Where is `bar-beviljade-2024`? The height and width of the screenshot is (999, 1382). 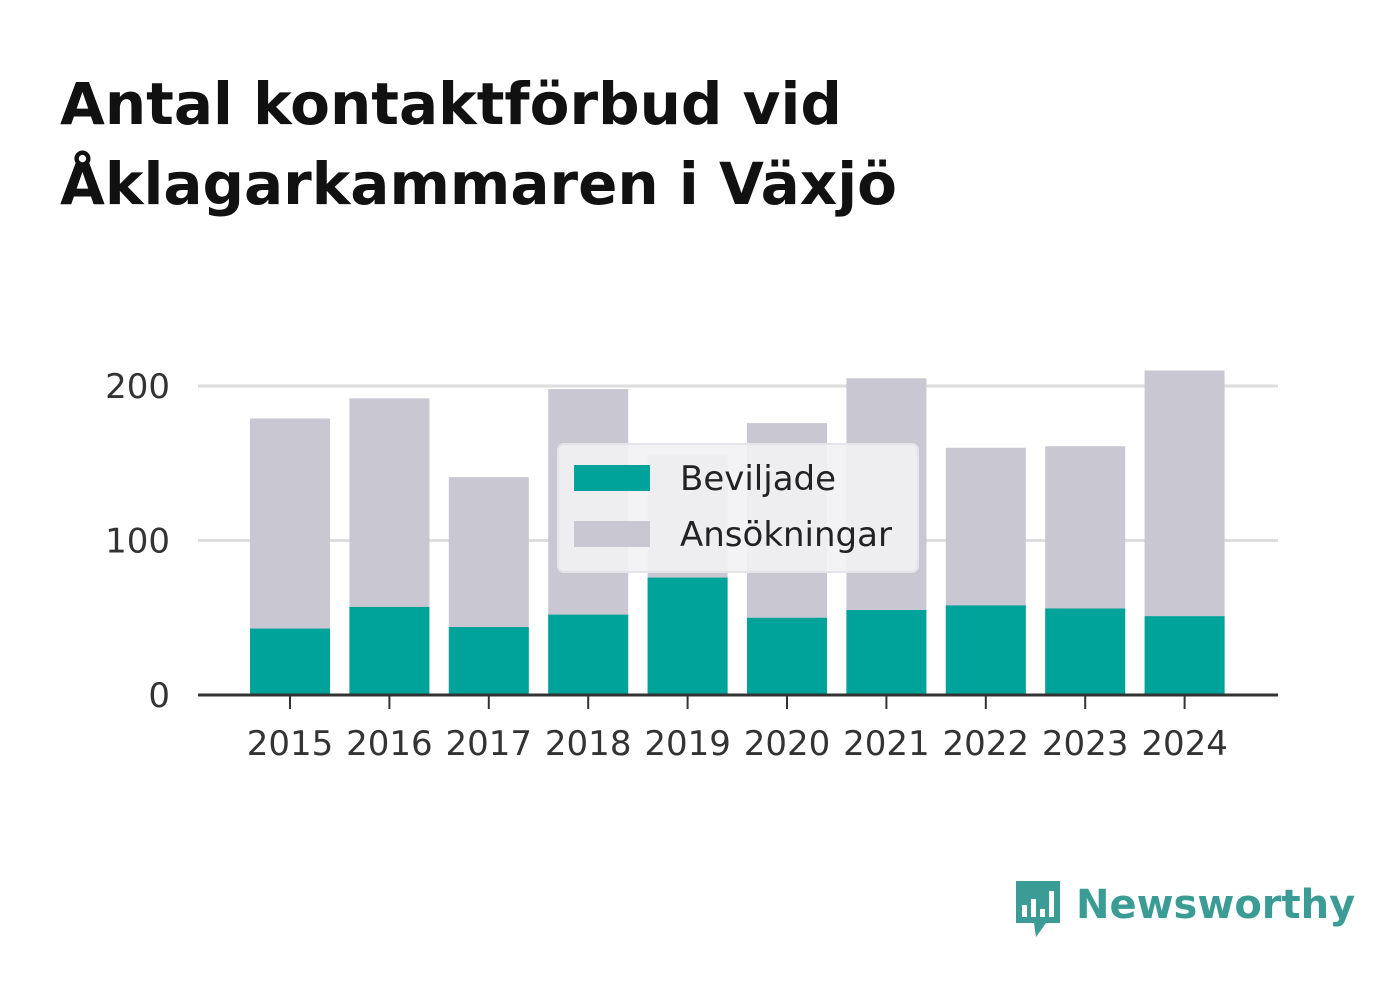 bar-beviljade-2024 is located at coordinates (1184, 655).